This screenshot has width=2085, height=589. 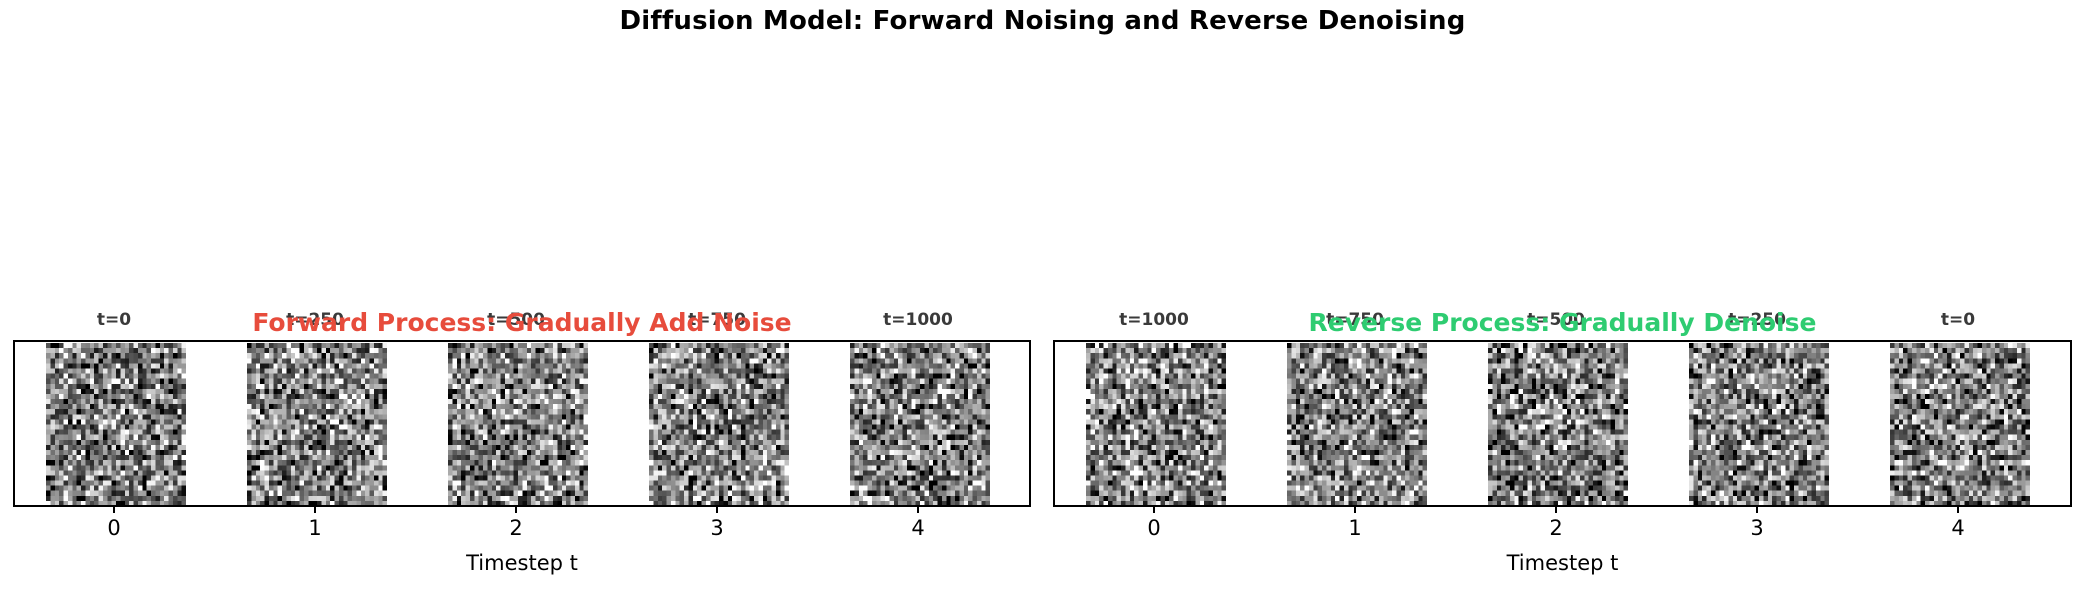 I want to click on x-tick-label-reverse-4: 4, so click(x=1958, y=528).